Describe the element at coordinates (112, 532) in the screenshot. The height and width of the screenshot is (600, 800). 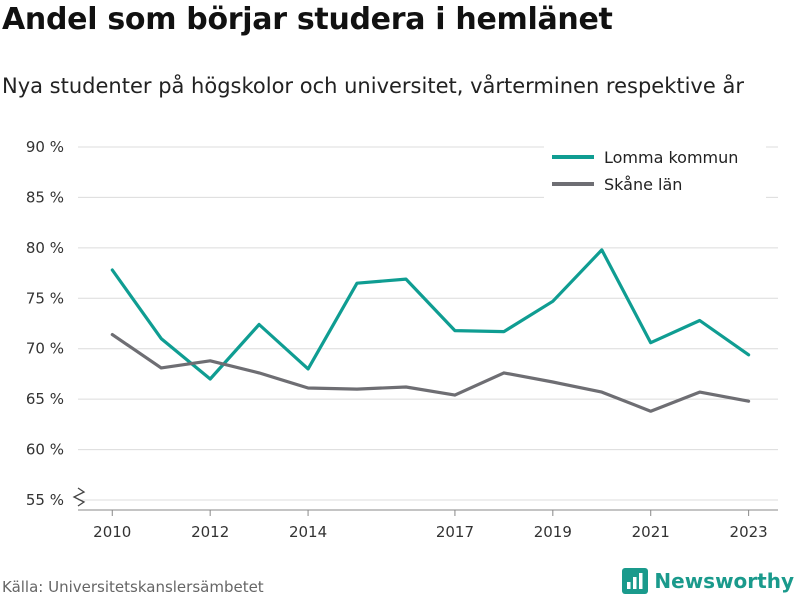
I see `x-tick-label-2010: 2010` at that location.